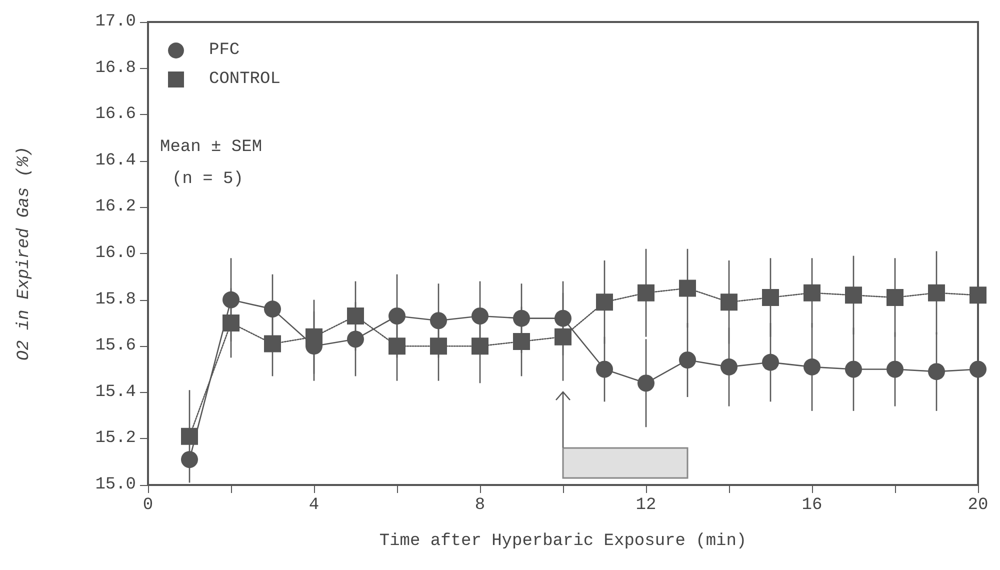  Describe the element at coordinates (812, 505) in the screenshot. I see `x-tick-label: 16` at that location.